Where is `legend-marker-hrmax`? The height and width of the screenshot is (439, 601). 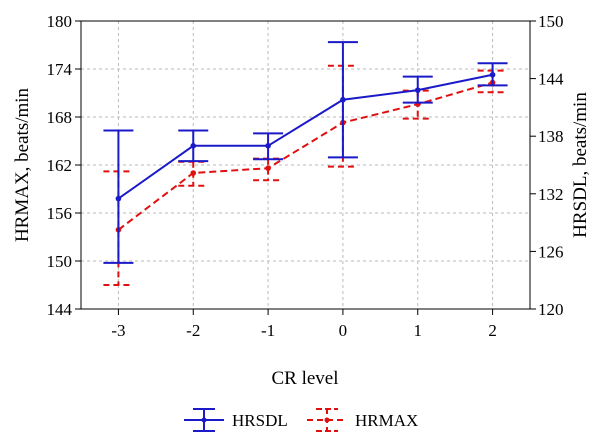 legend-marker-hrmax is located at coordinates (327, 420).